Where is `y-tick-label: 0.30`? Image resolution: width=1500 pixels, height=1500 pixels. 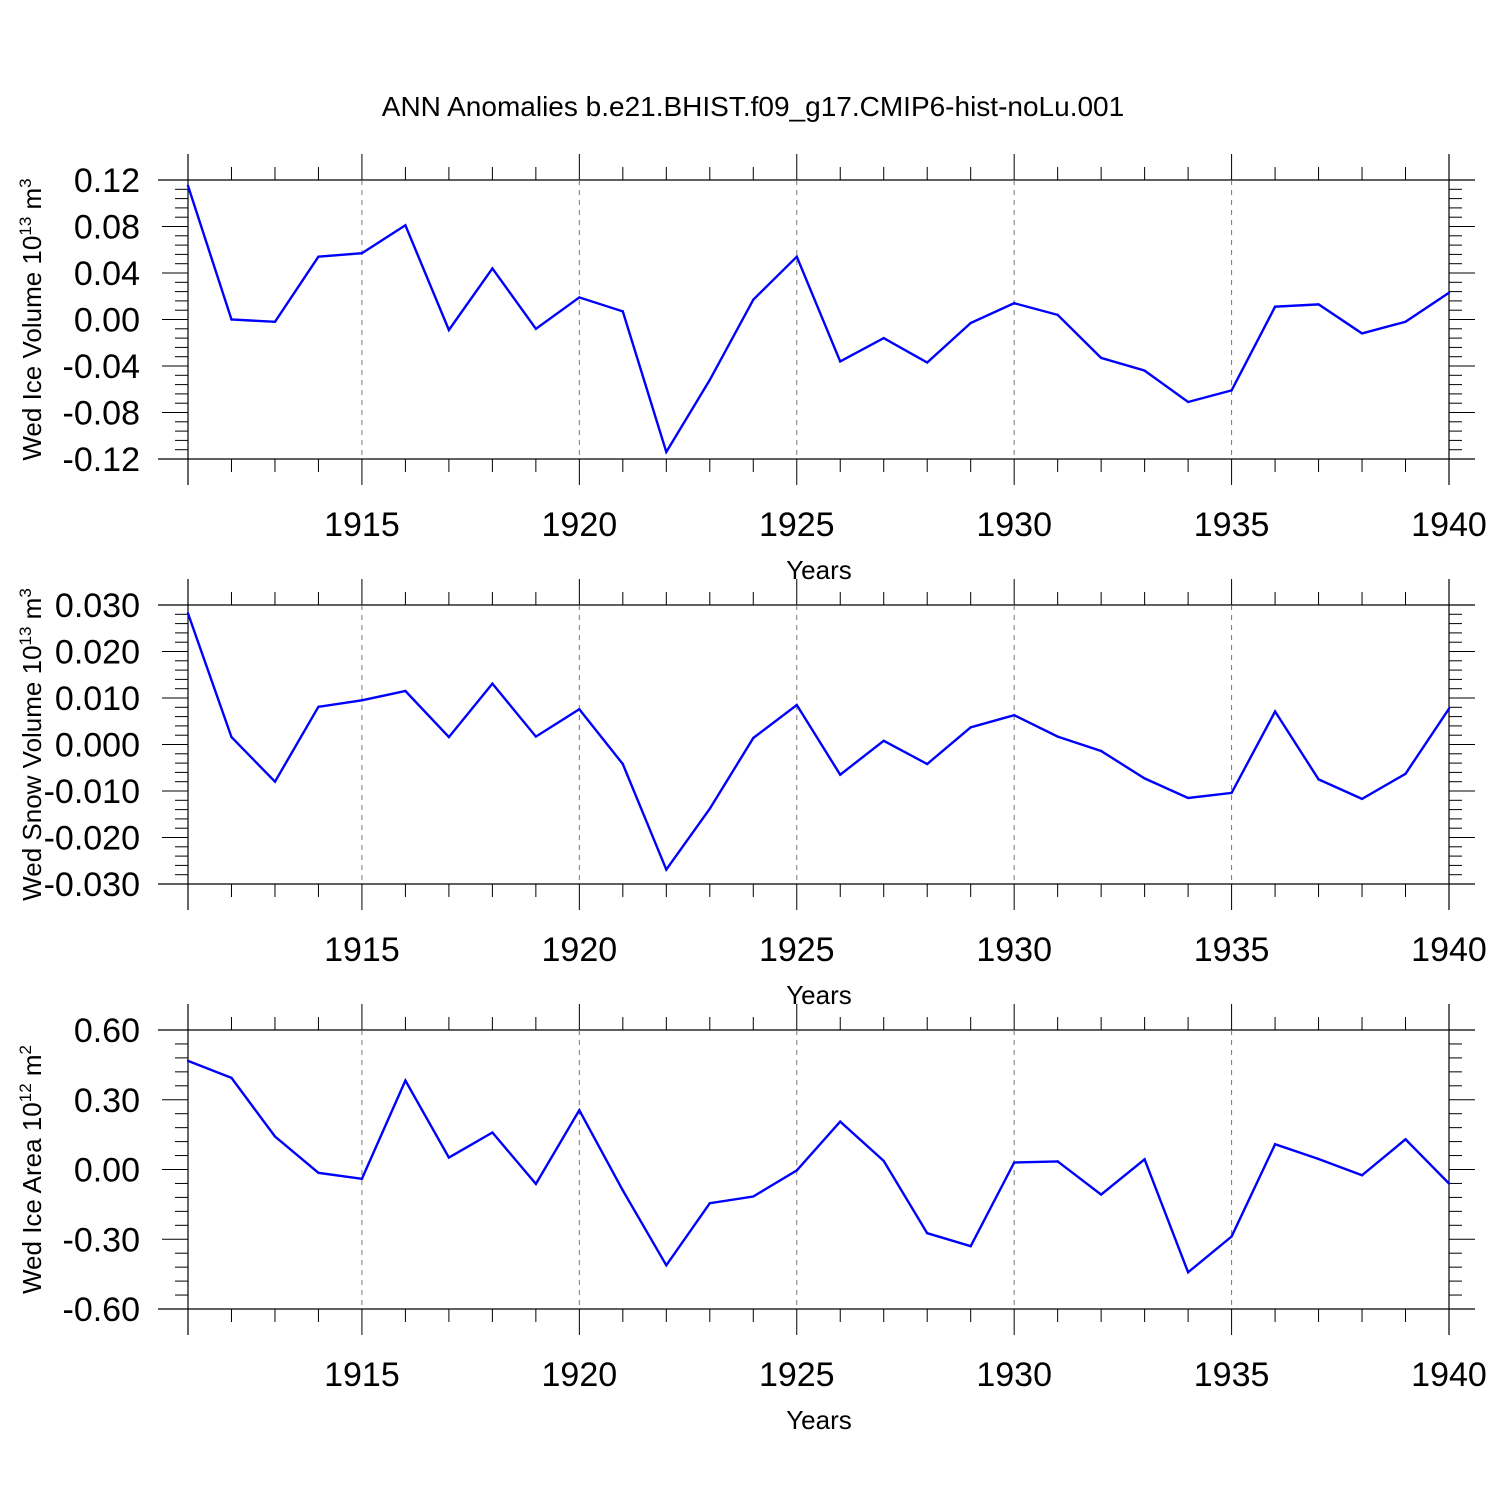 y-tick-label: 0.30 is located at coordinates (107, 1101).